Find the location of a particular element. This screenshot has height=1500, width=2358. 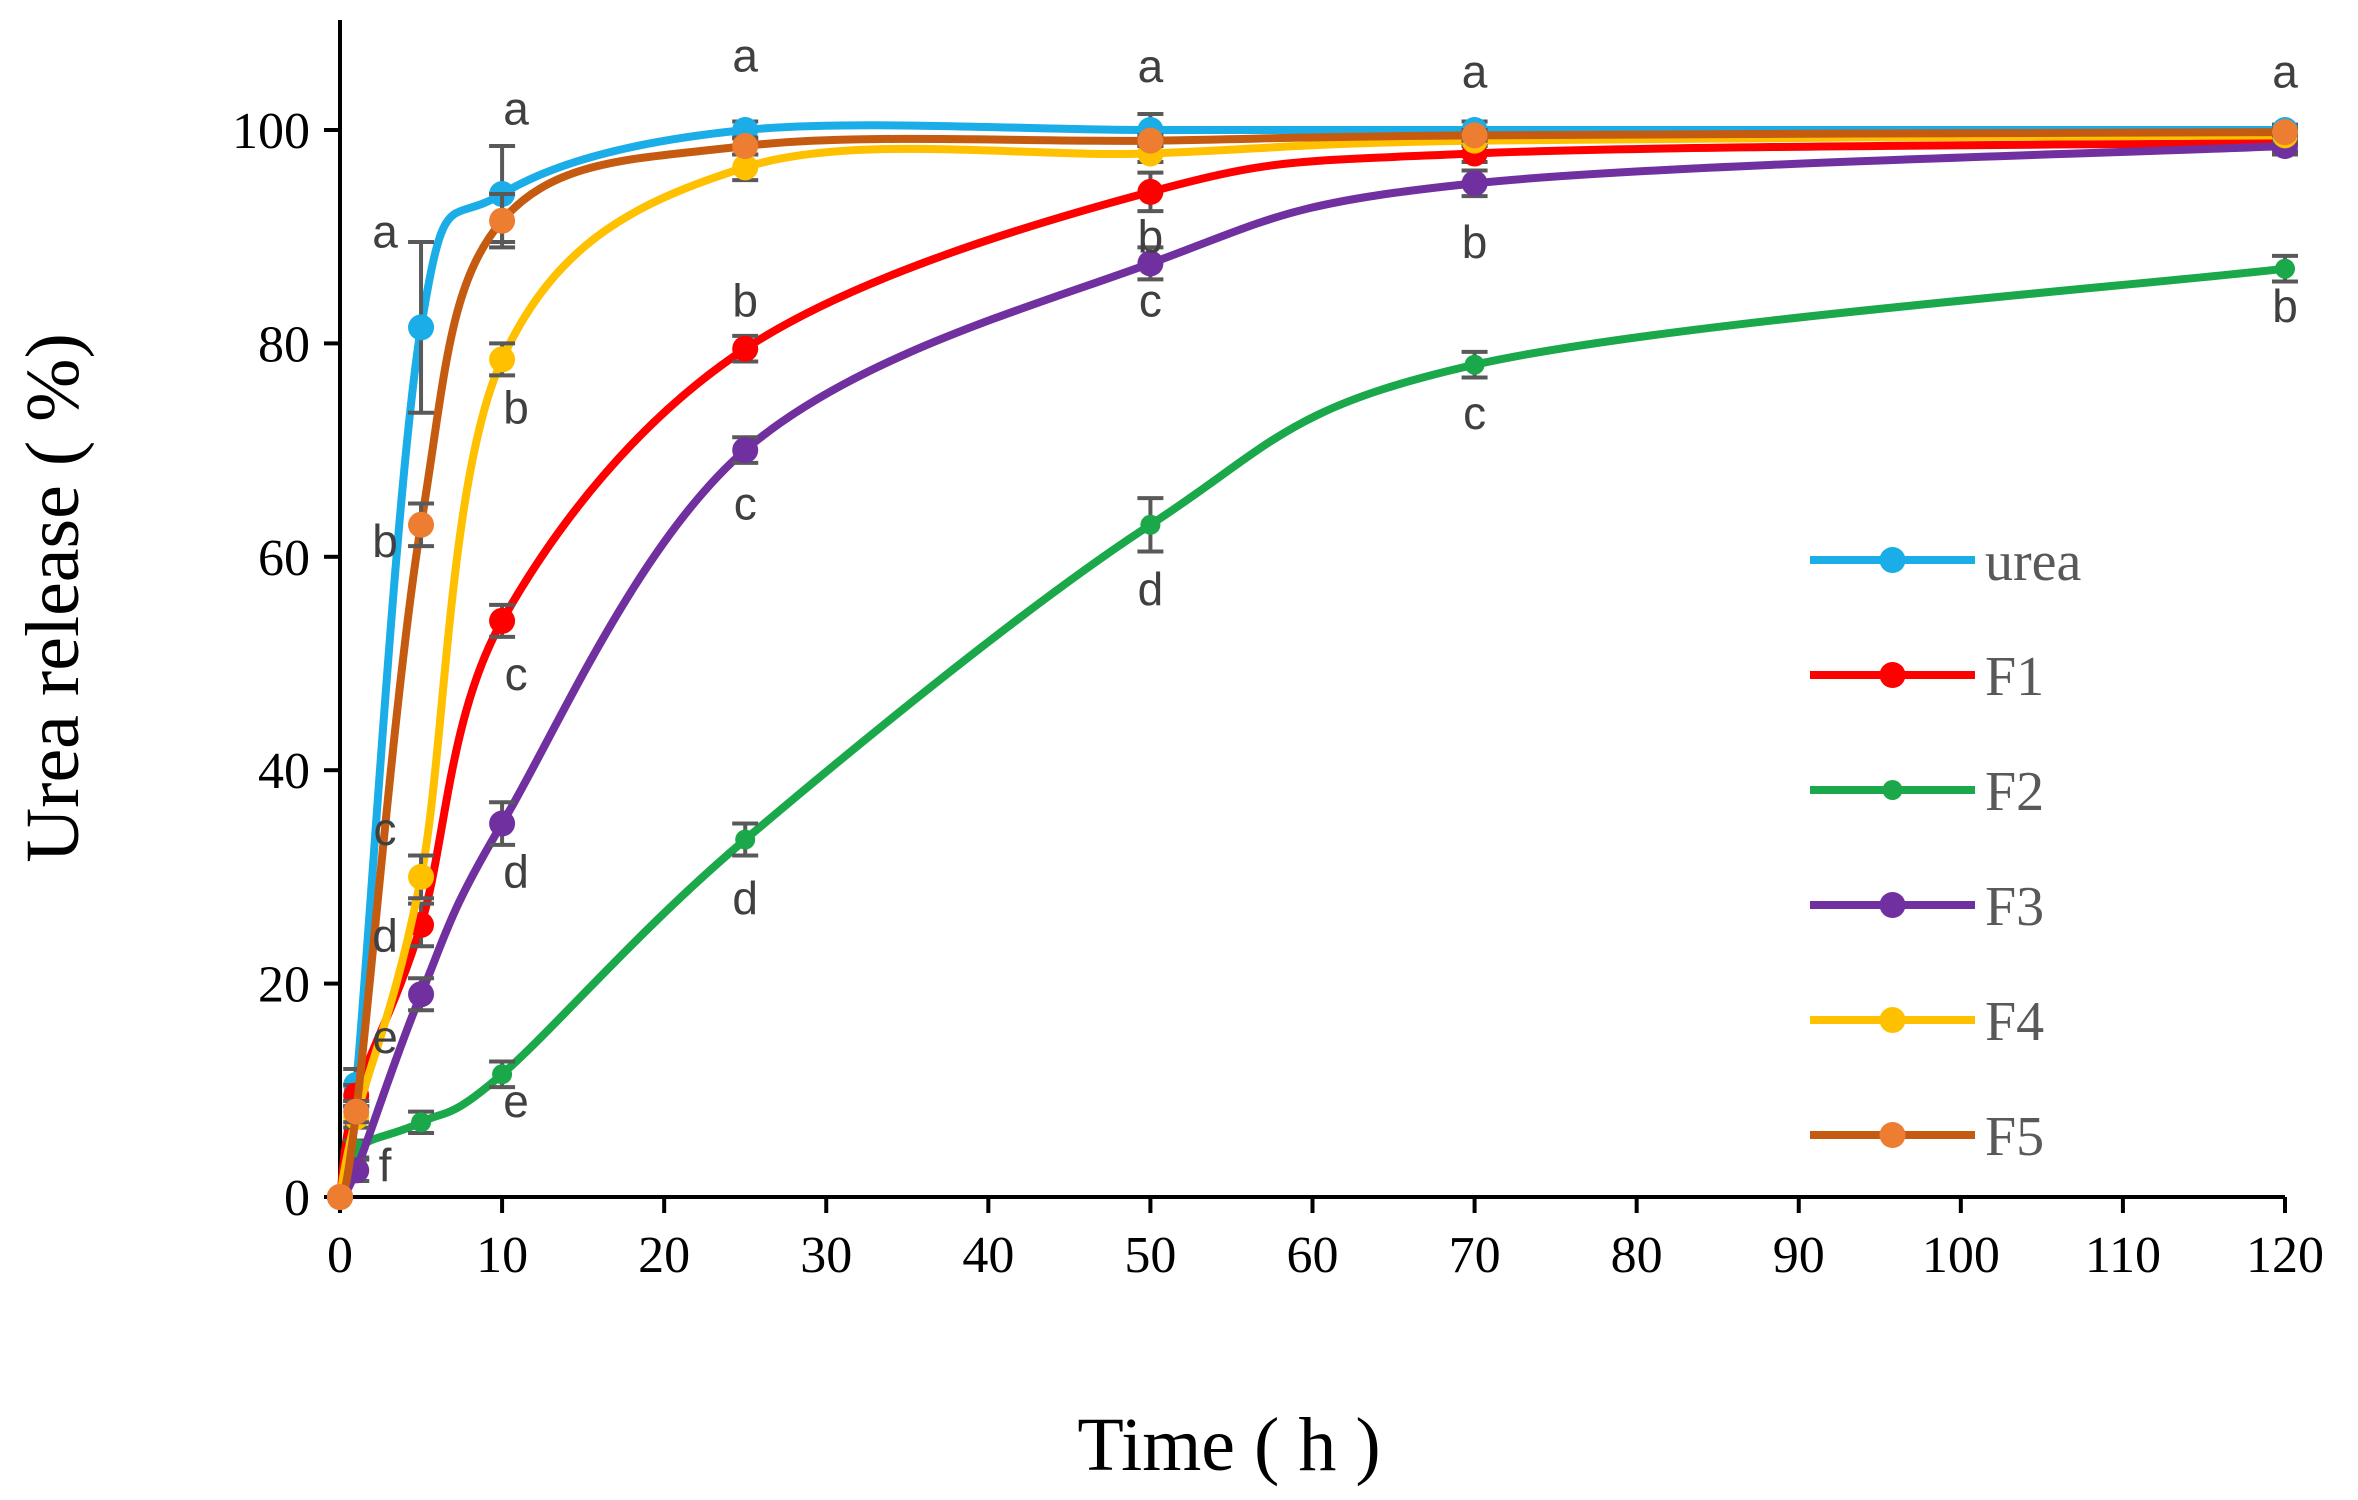

legend-label: F1 is located at coordinates (2014, 677).